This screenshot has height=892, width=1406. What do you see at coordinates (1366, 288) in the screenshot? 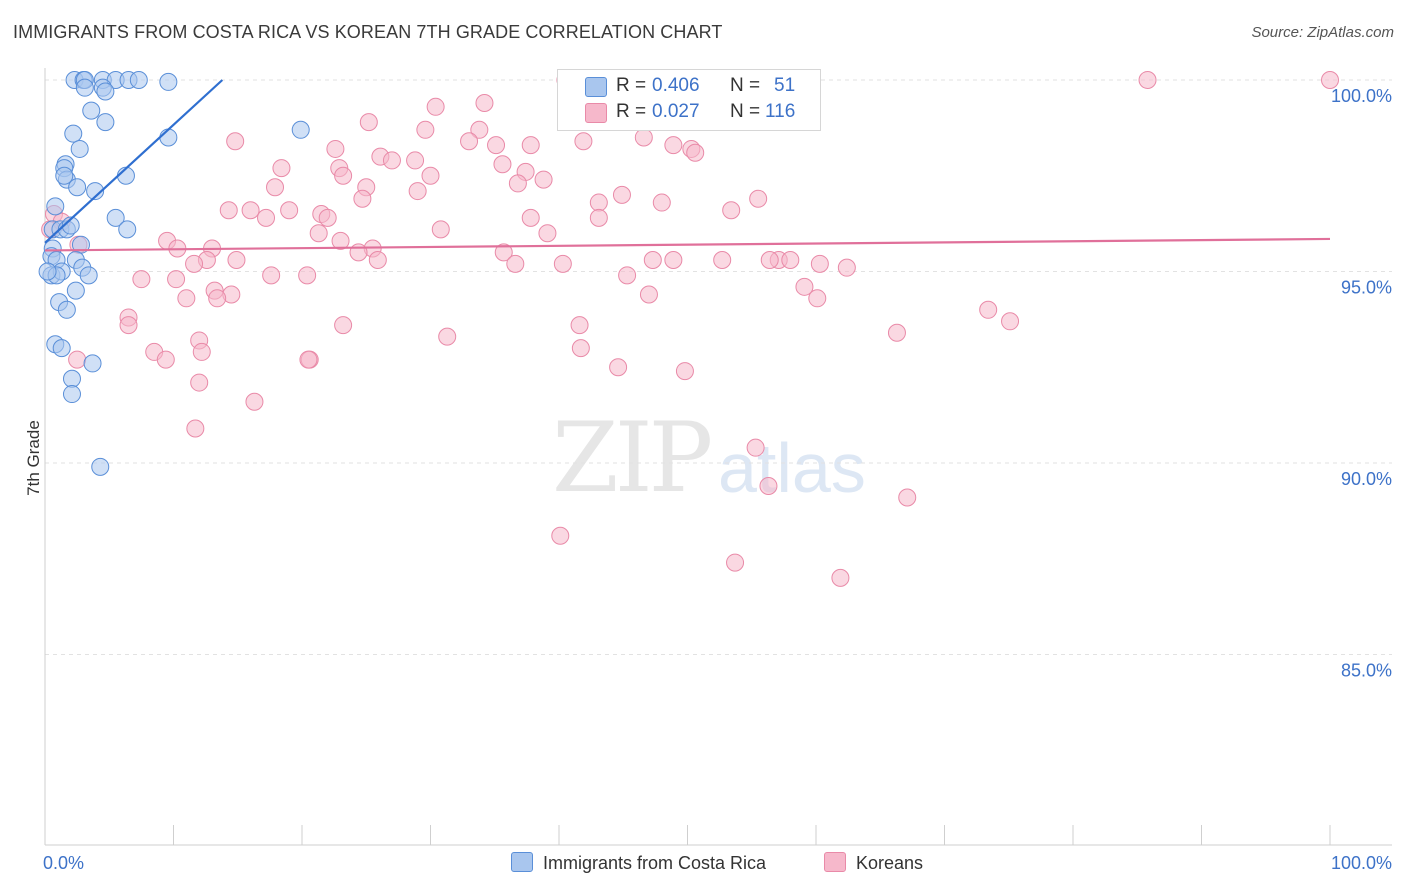
I see `y-tick-label: 95.0%` at bounding box center [1366, 288].